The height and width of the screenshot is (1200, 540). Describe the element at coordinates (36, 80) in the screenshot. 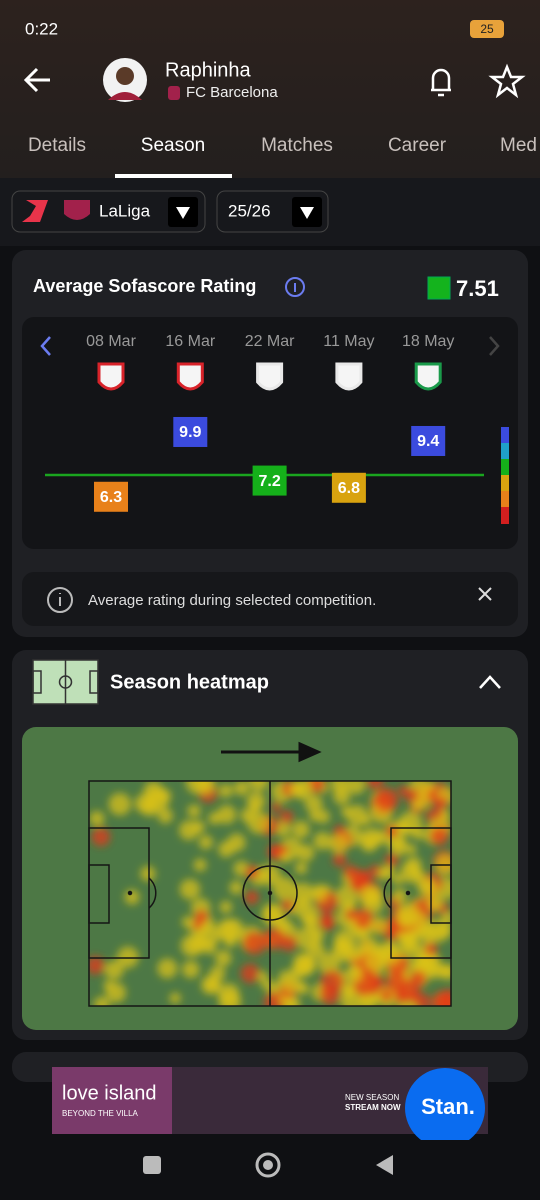

I see `back-button` at that location.